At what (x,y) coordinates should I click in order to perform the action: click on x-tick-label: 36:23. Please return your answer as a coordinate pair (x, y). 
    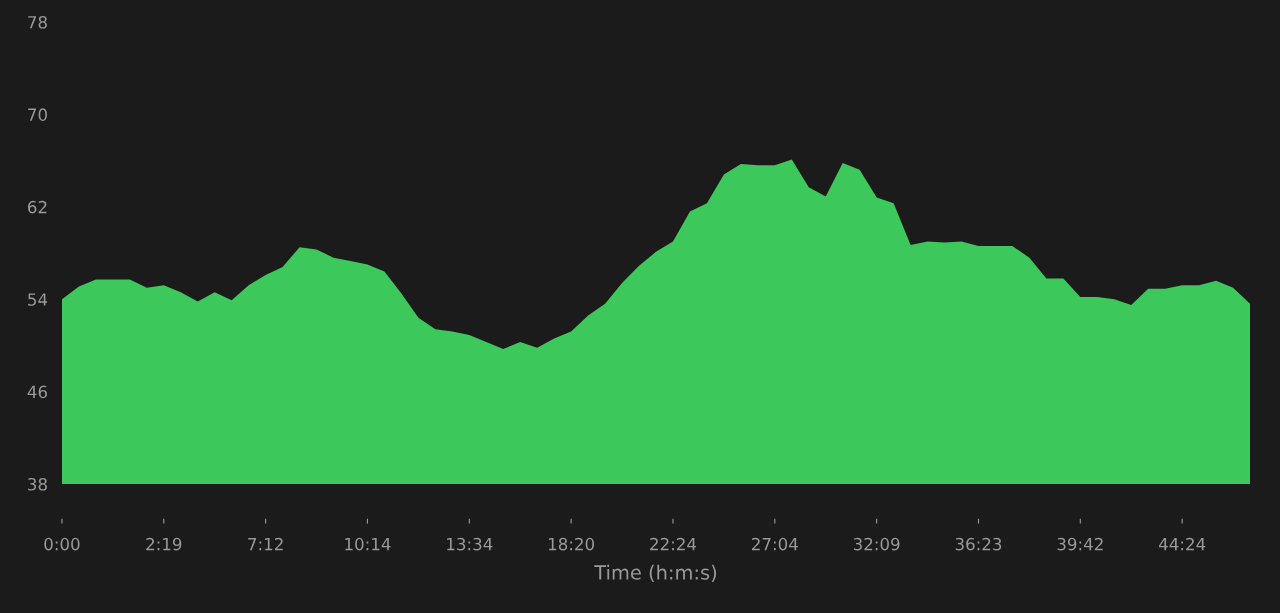
    Looking at the image, I should click on (978, 544).